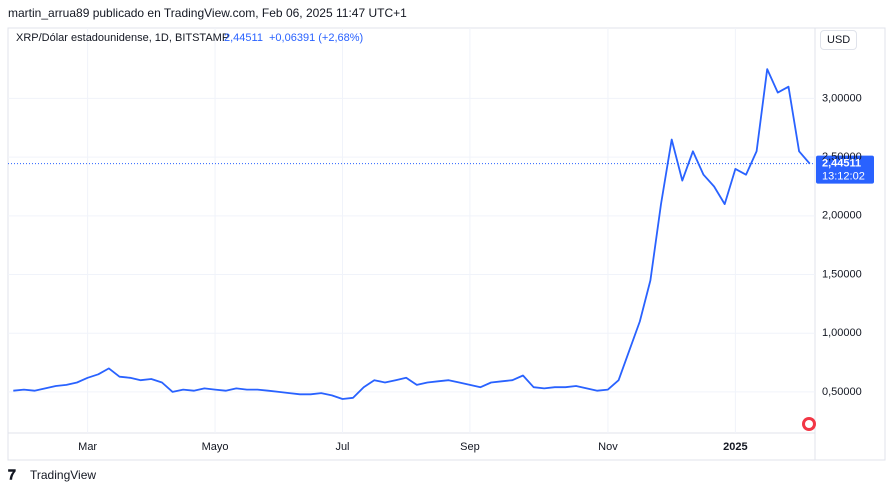 This screenshot has width=886, height=492. Describe the element at coordinates (342, 447) in the screenshot. I see `x-tick-label: Jul` at that location.